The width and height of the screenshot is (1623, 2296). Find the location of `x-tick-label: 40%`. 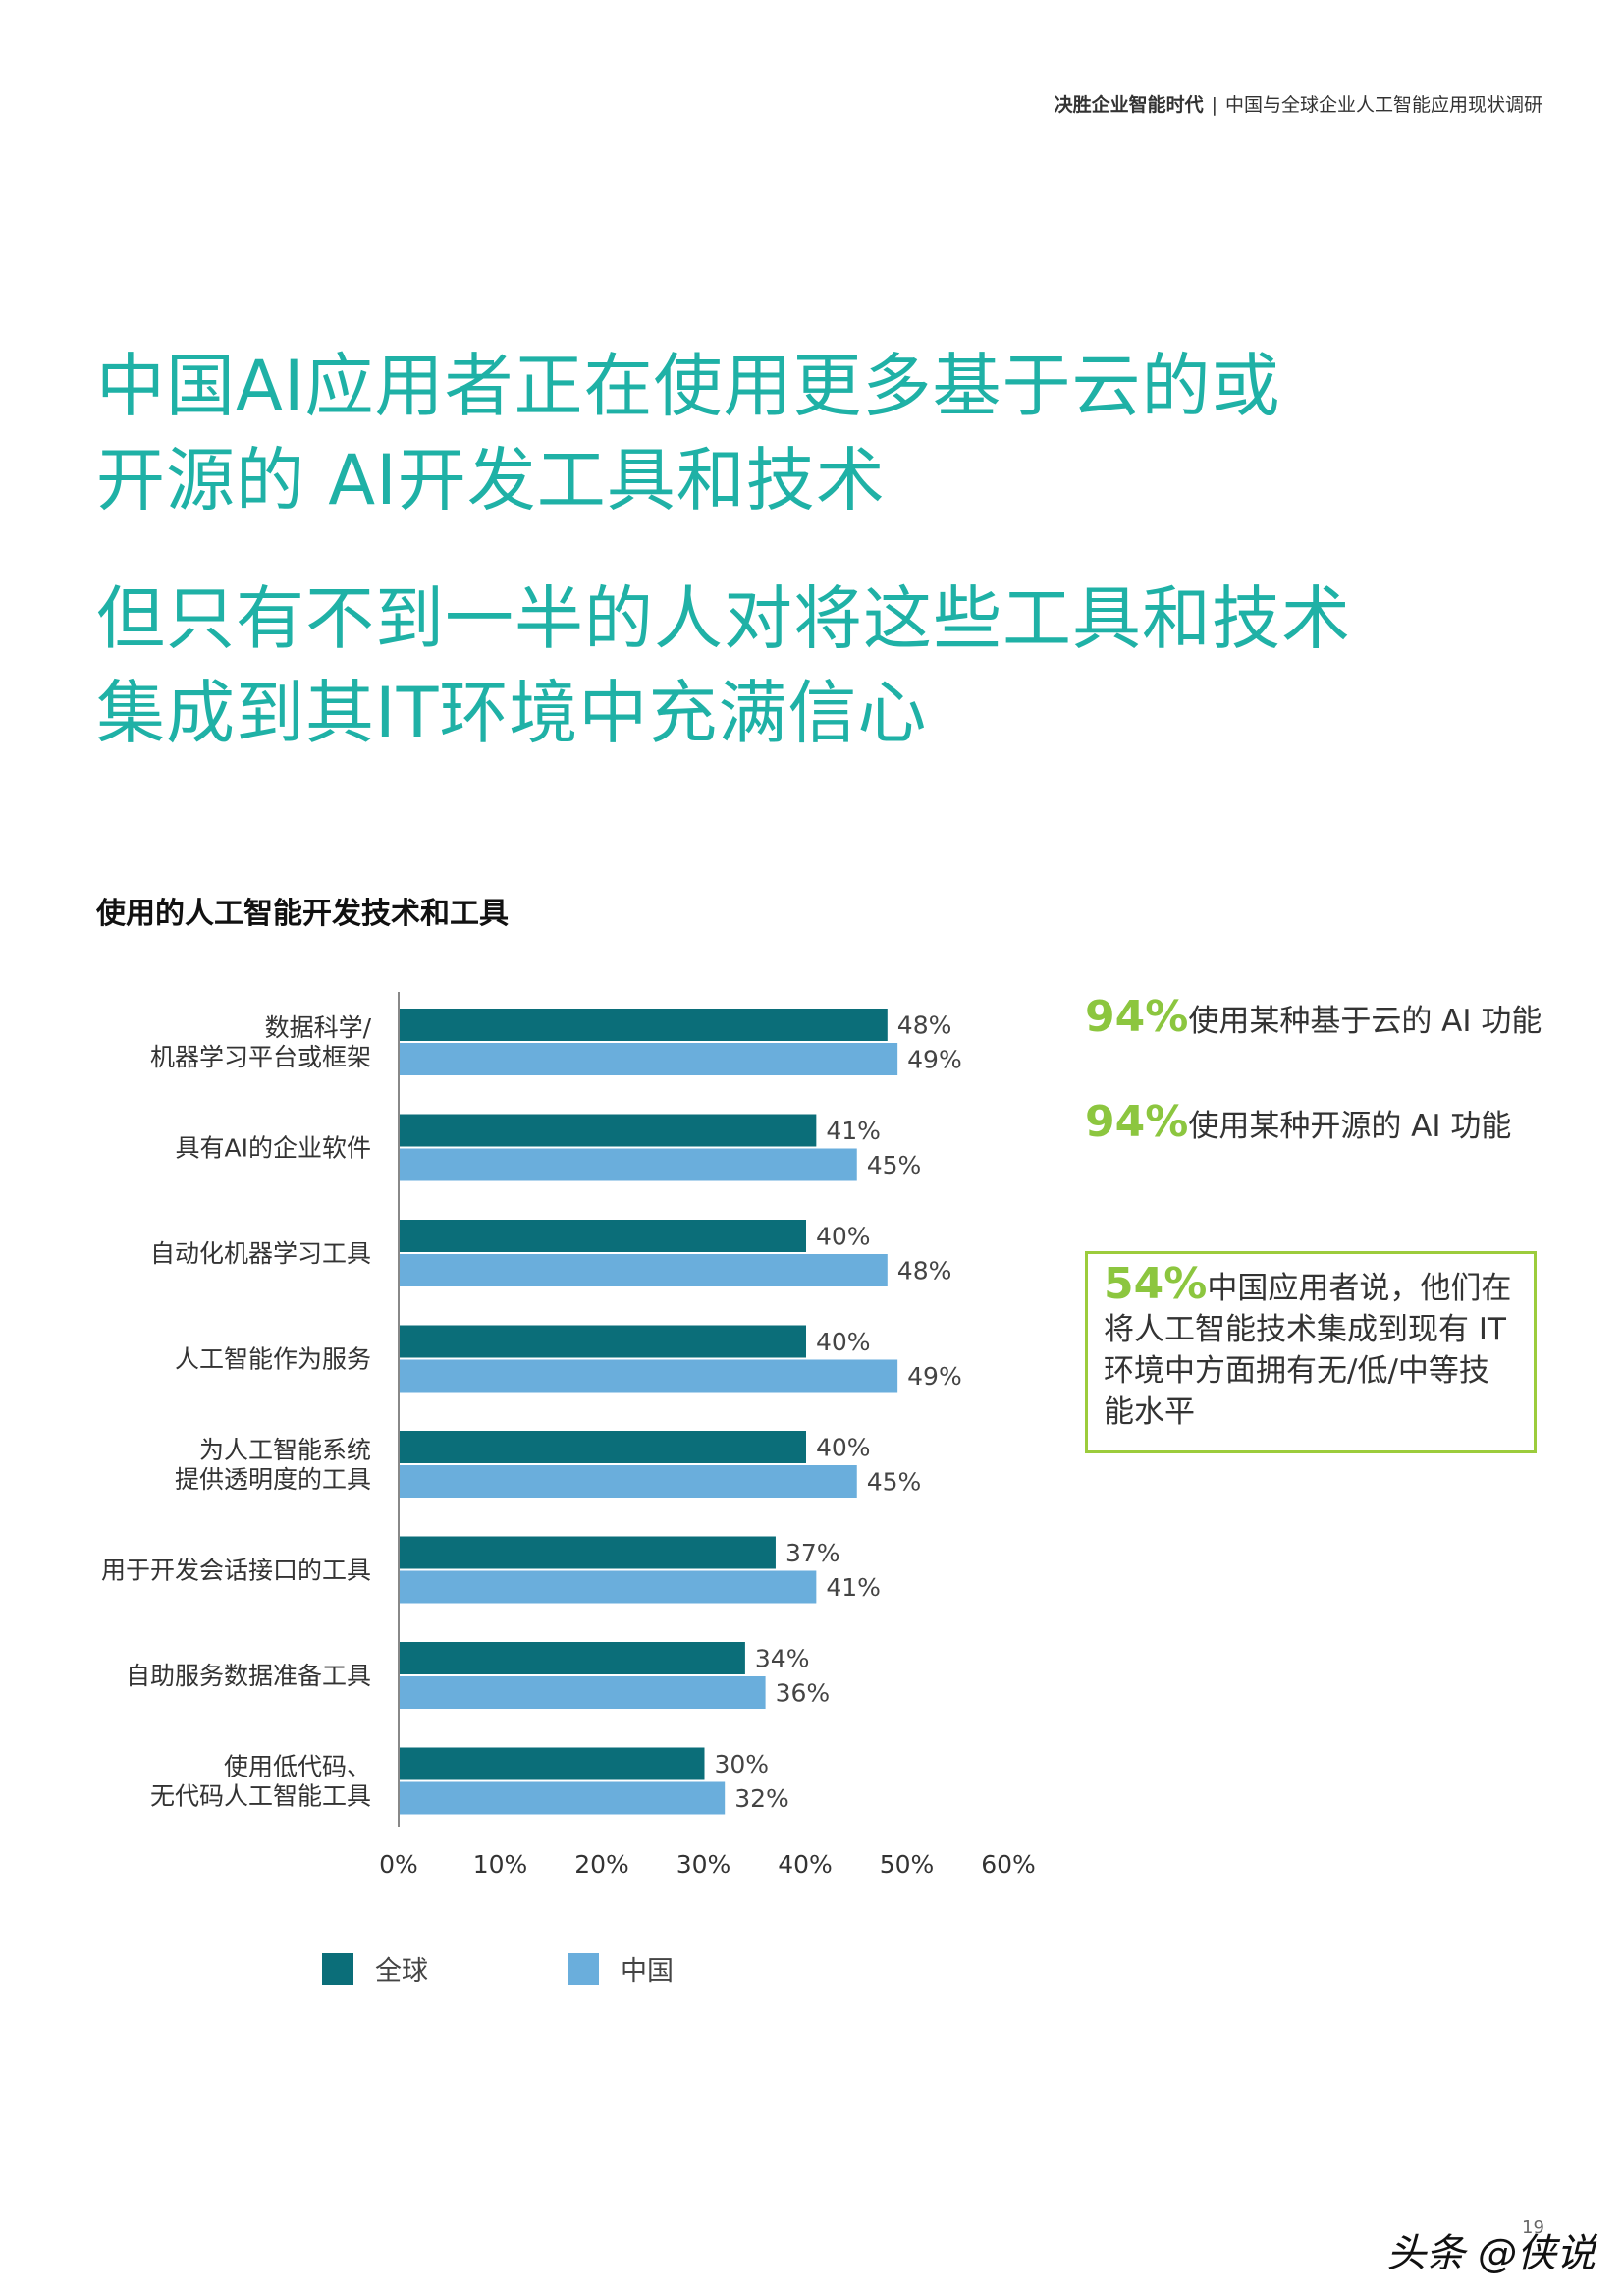

x-tick-label: 40% is located at coordinates (805, 1864).